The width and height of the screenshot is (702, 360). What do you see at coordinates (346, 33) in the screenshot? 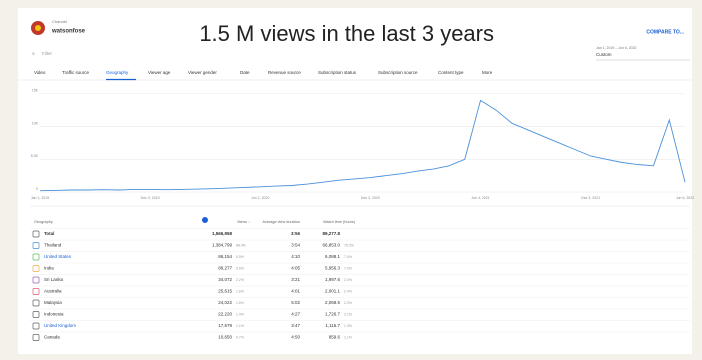
I see `headline: 1.5 M views in the last 3 years` at bounding box center [346, 33].